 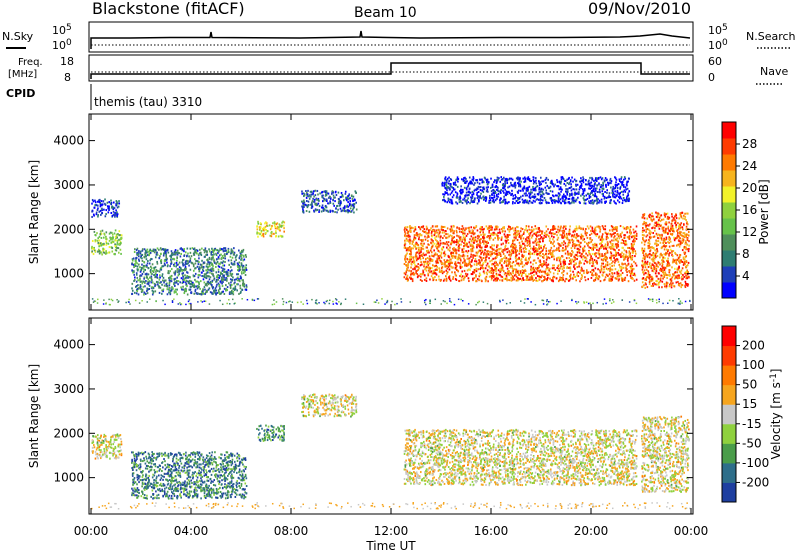 I want to click on freq-right-tick-top: 60, so click(x=715, y=61).